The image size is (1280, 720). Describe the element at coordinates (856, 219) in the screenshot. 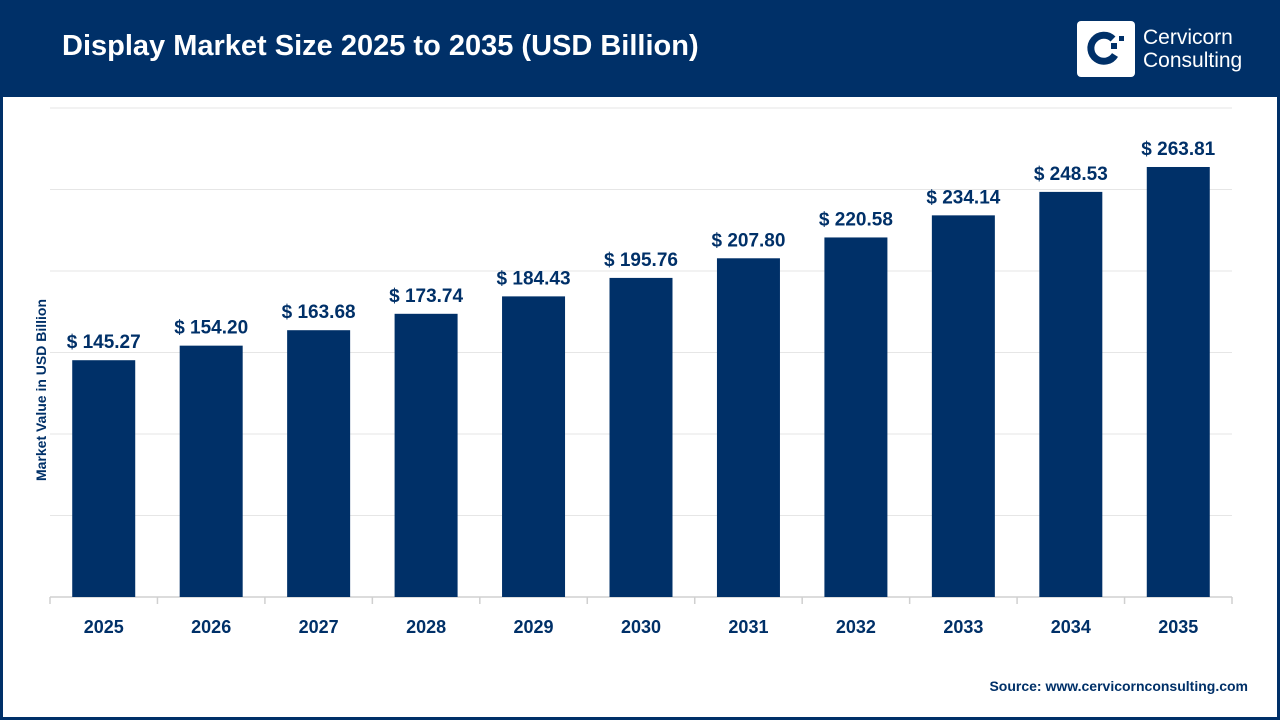

I see `data-label: $ 220.58` at that location.